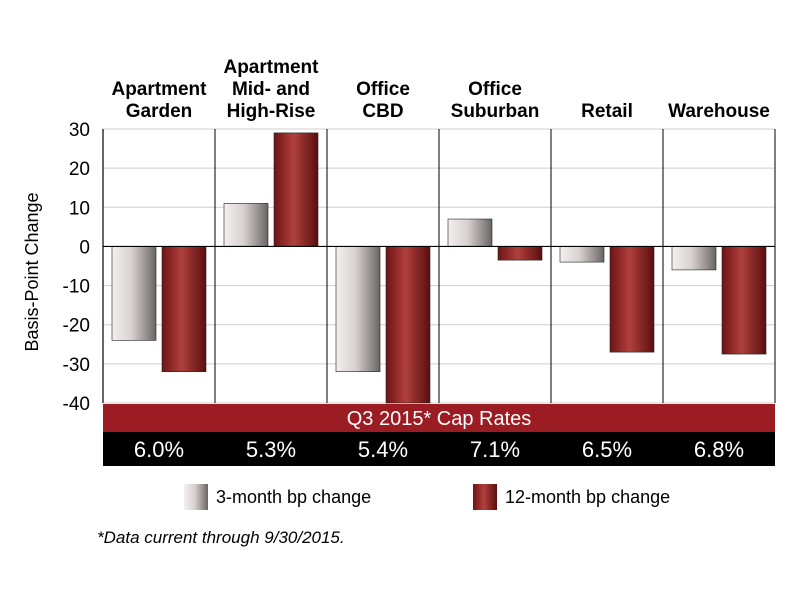  What do you see at coordinates (76, 326) in the screenshot?
I see `y-tick-label: -20` at bounding box center [76, 326].